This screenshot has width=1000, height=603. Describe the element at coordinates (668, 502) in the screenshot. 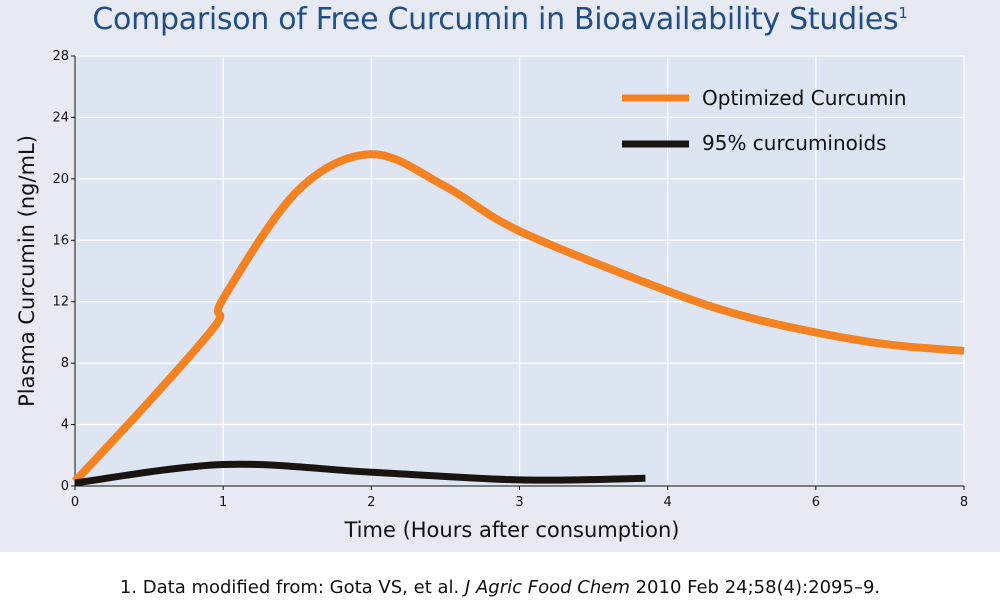

I see `x-tick-label: 4` at that location.